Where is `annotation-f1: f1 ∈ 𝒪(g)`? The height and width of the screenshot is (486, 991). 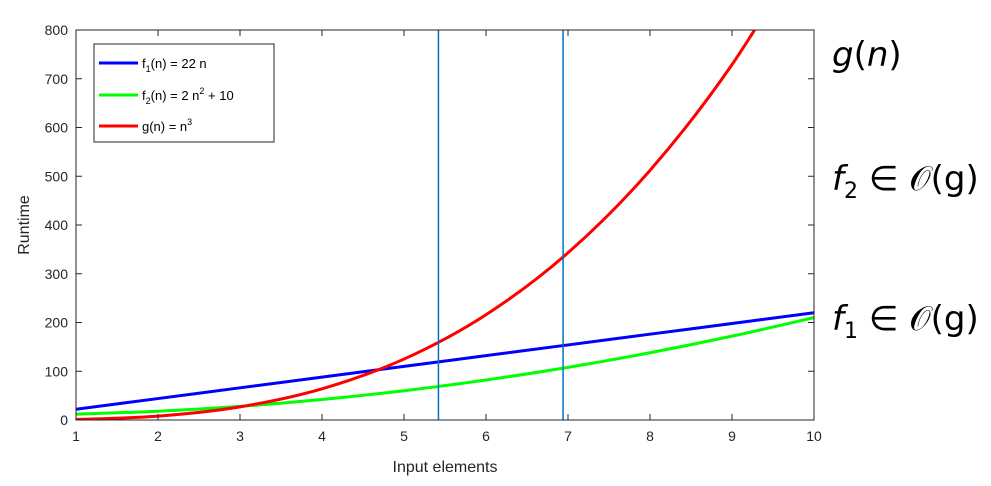 annotation-f1: f1 ∈ 𝒪(g) is located at coordinates (905, 321).